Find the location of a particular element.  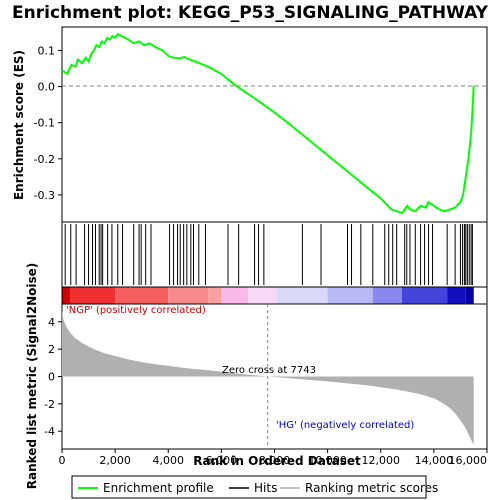

es-y-axis-title: Enrichment score (ES) is located at coordinates (19, 125).